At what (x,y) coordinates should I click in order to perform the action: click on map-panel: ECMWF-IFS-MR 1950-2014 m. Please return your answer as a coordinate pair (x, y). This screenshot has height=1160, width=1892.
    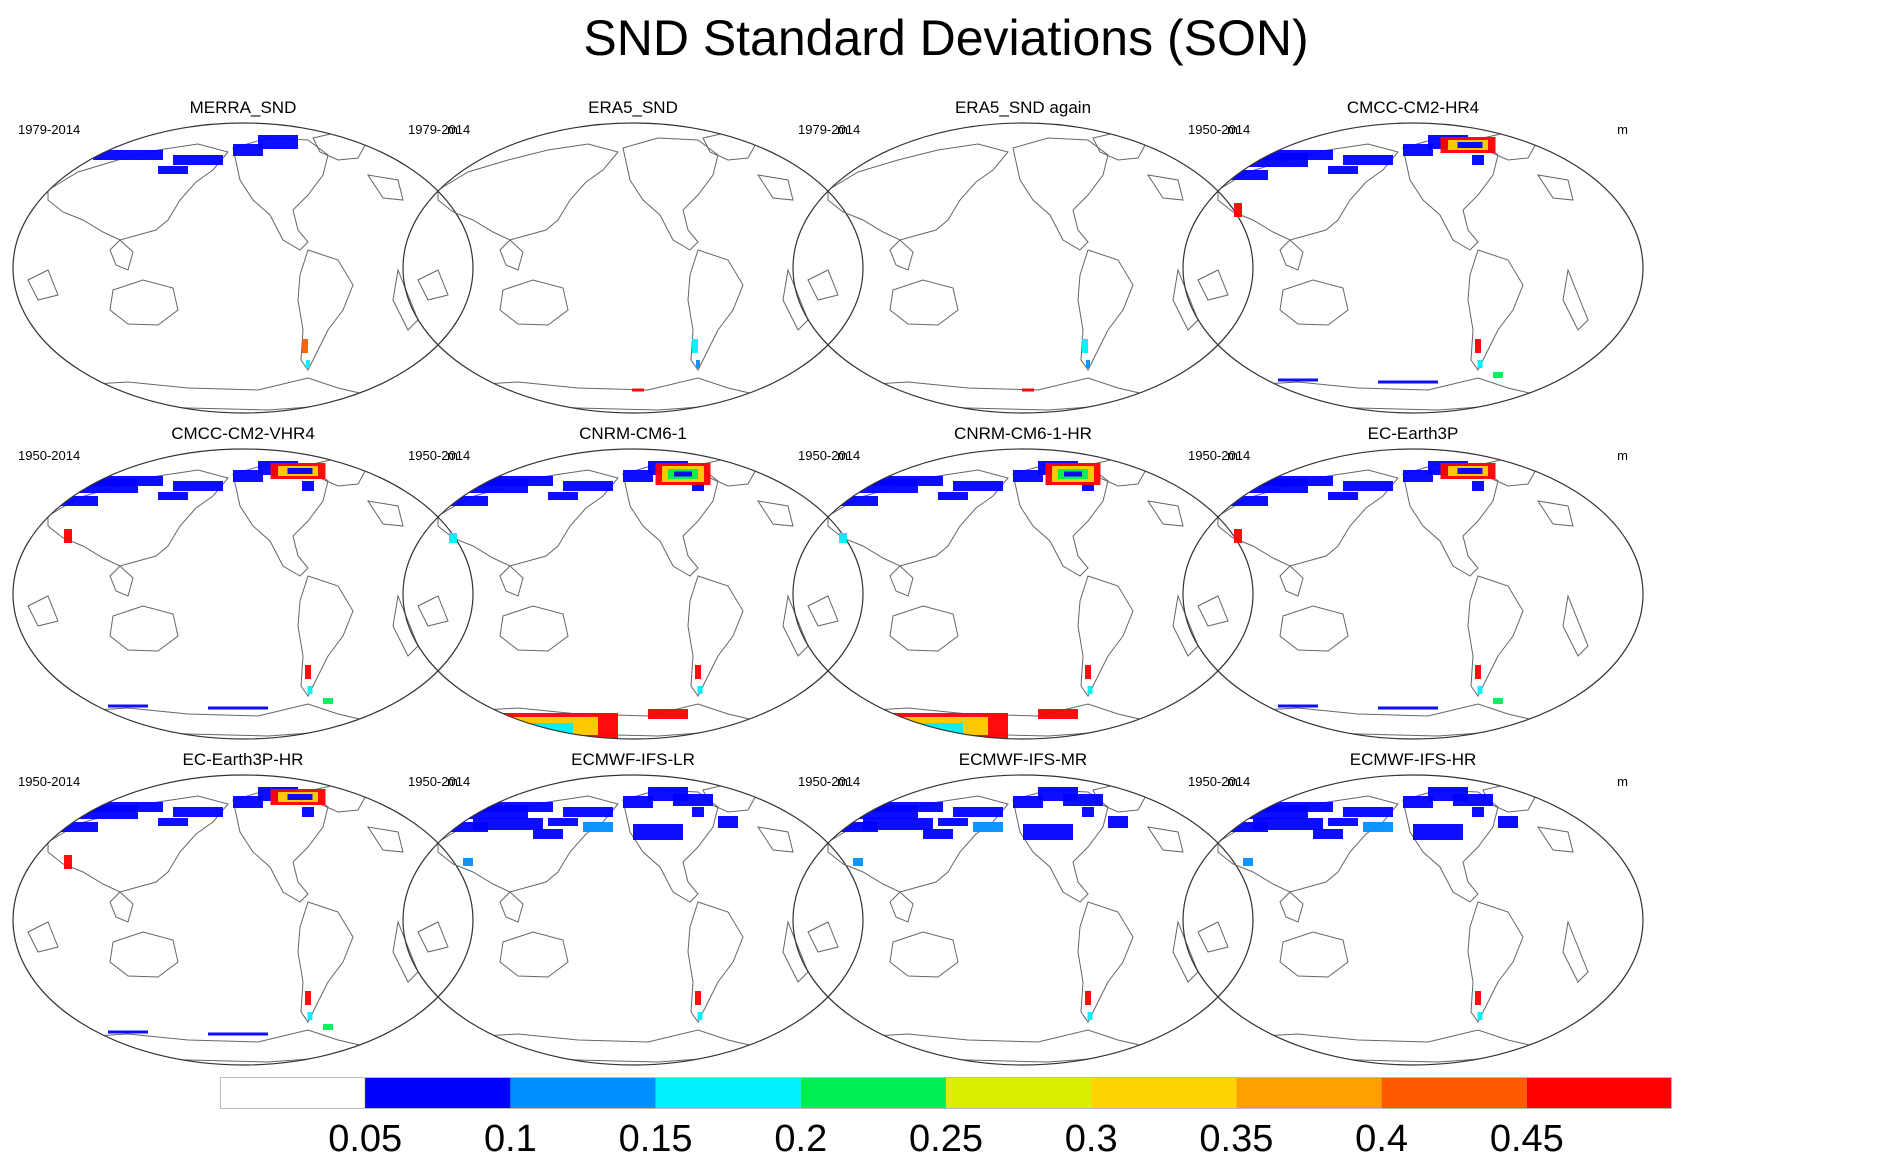
    Looking at the image, I should click on (1023, 910).